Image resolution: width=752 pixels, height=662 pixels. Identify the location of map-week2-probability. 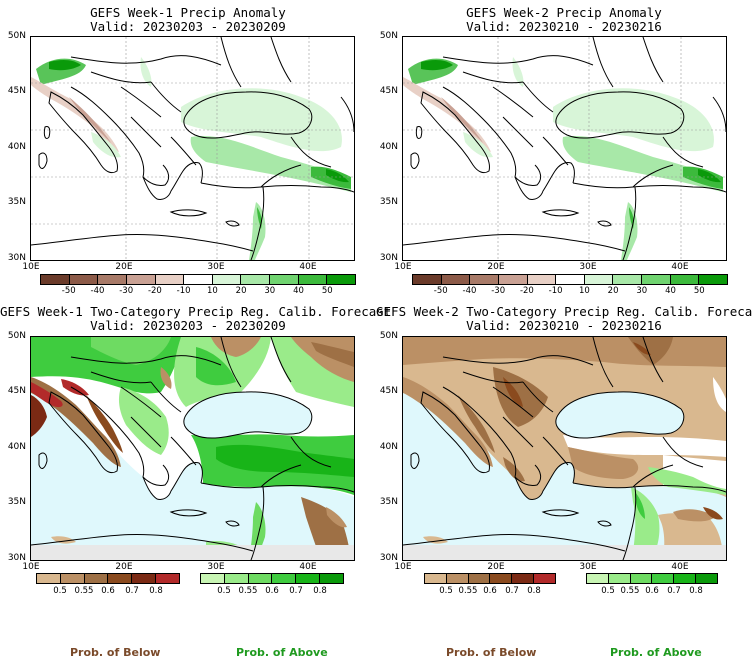
(564, 448).